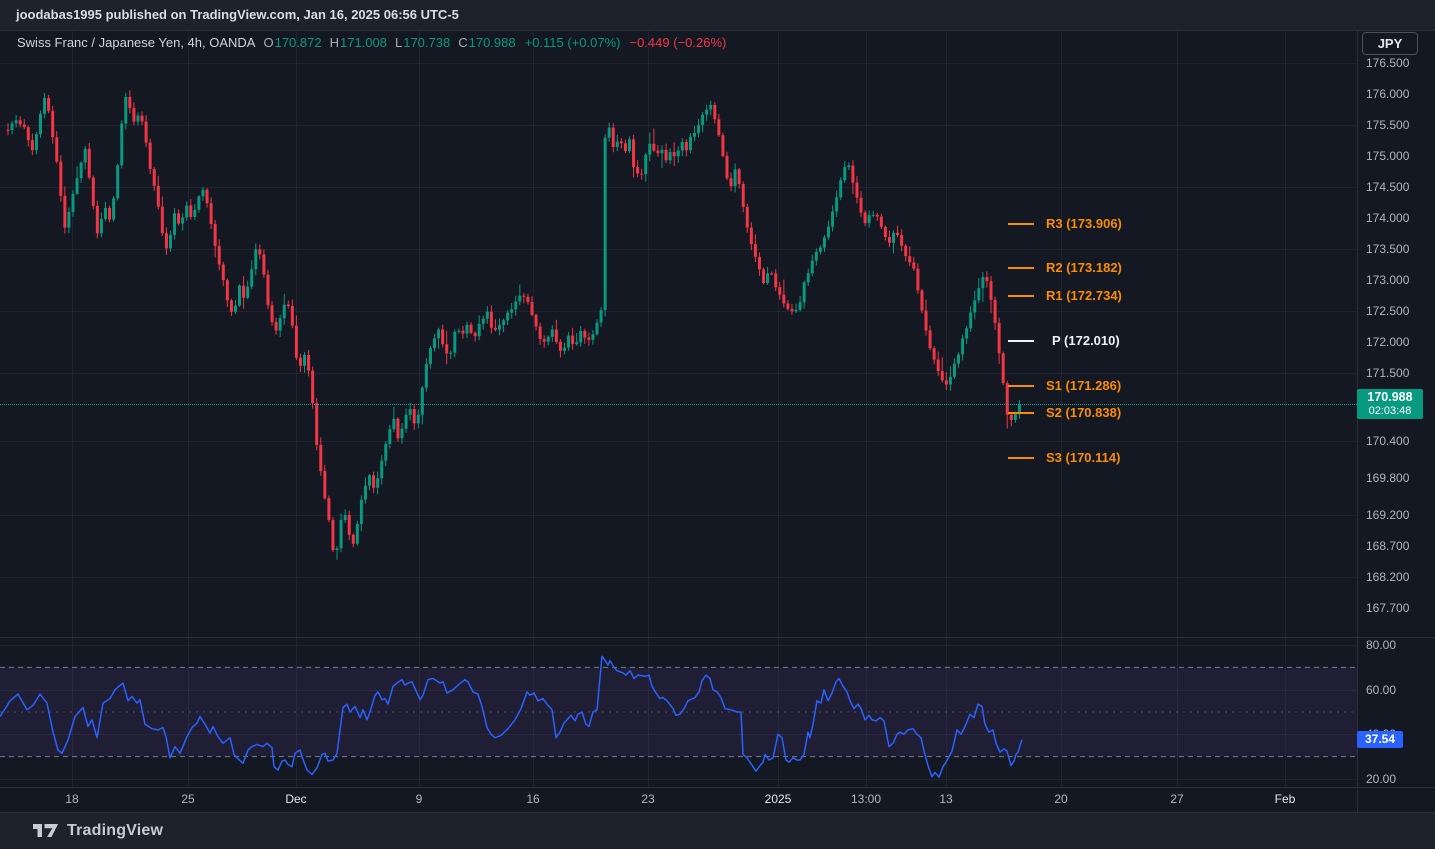 The width and height of the screenshot is (1435, 849). Describe the element at coordinates (298, 42) in the screenshot. I see `legend-open-value: 170.872` at that location.